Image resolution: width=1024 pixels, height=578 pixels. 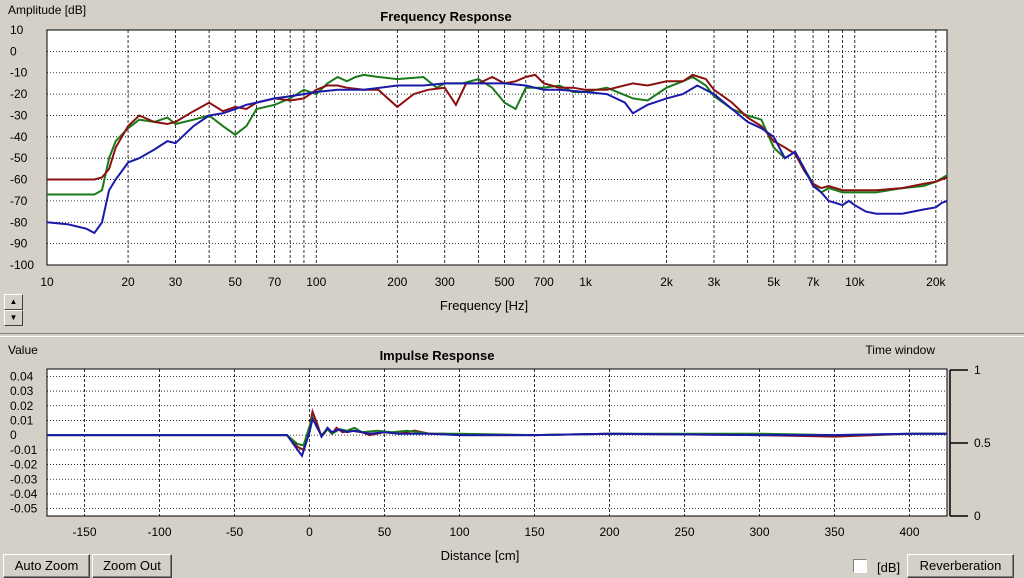 What do you see at coordinates (586, 282) in the screenshot?
I see `freq-xtick-label: 1k` at bounding box center [586, 282].